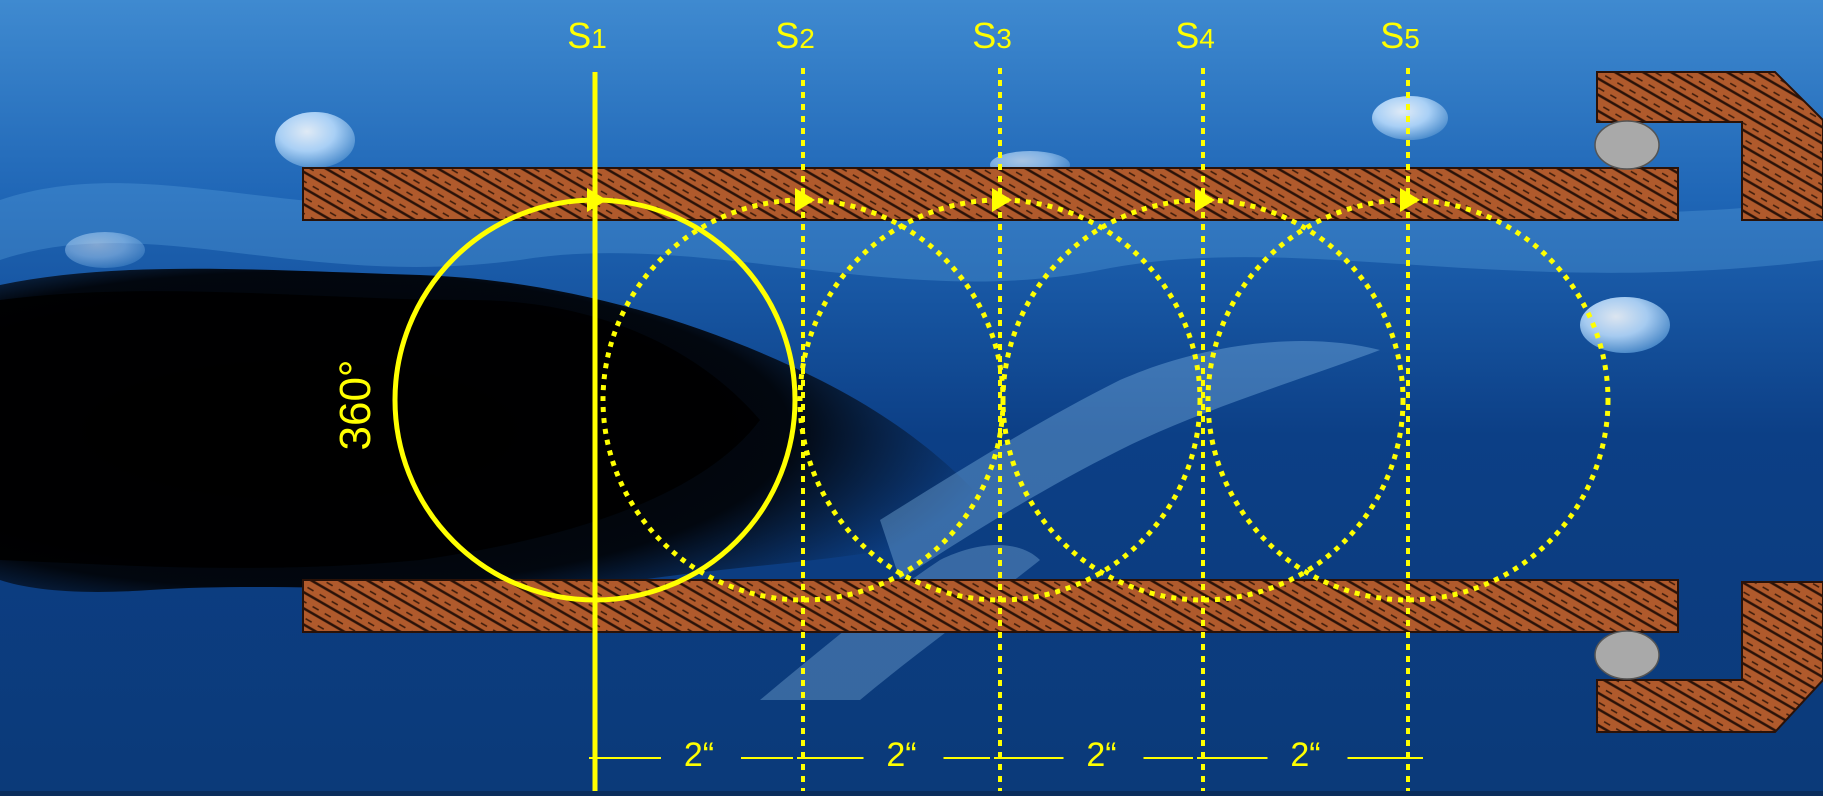  I want to click on station-label-1: S1, so click(587, 35).